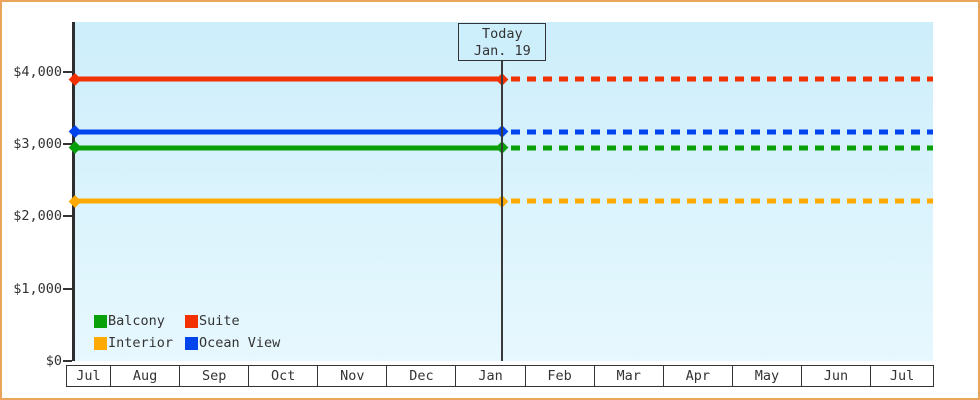 This screenshot has width=980, height=400. What do you see at coordinates (37, 144) in the screenshot?
I see `y-tick-label--3-000: $3,000` at bounding box center [37, 144].